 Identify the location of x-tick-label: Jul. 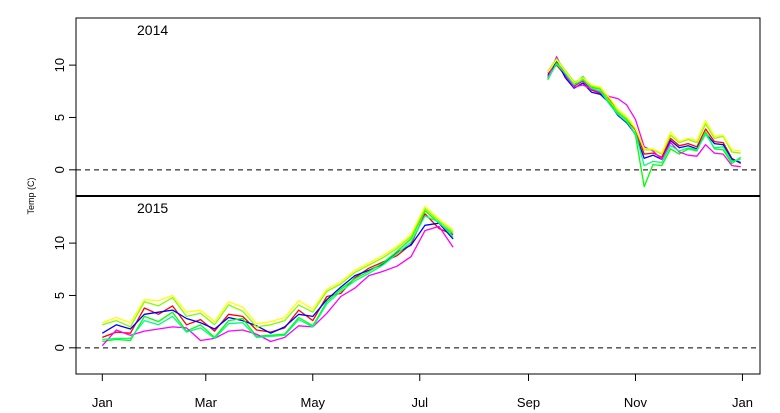
(419, 402).